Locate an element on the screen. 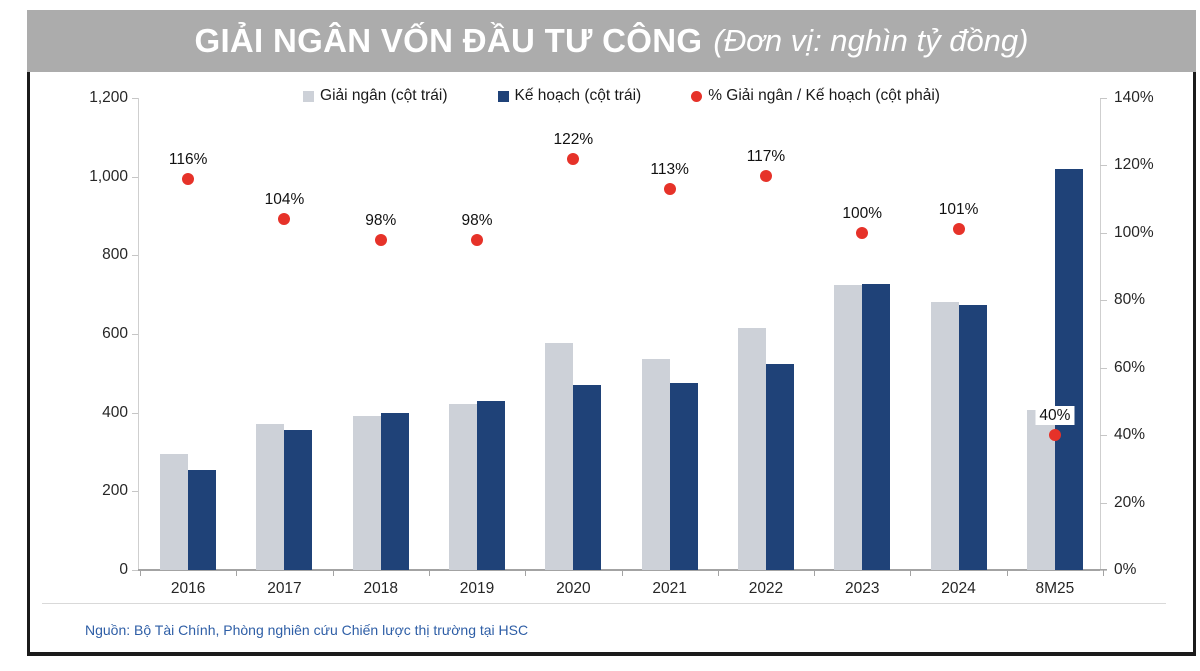 The height and width of the screenshot is (671, 1200). left-axis-label-1,200: 1,200 is located at coordinates (108, 97).